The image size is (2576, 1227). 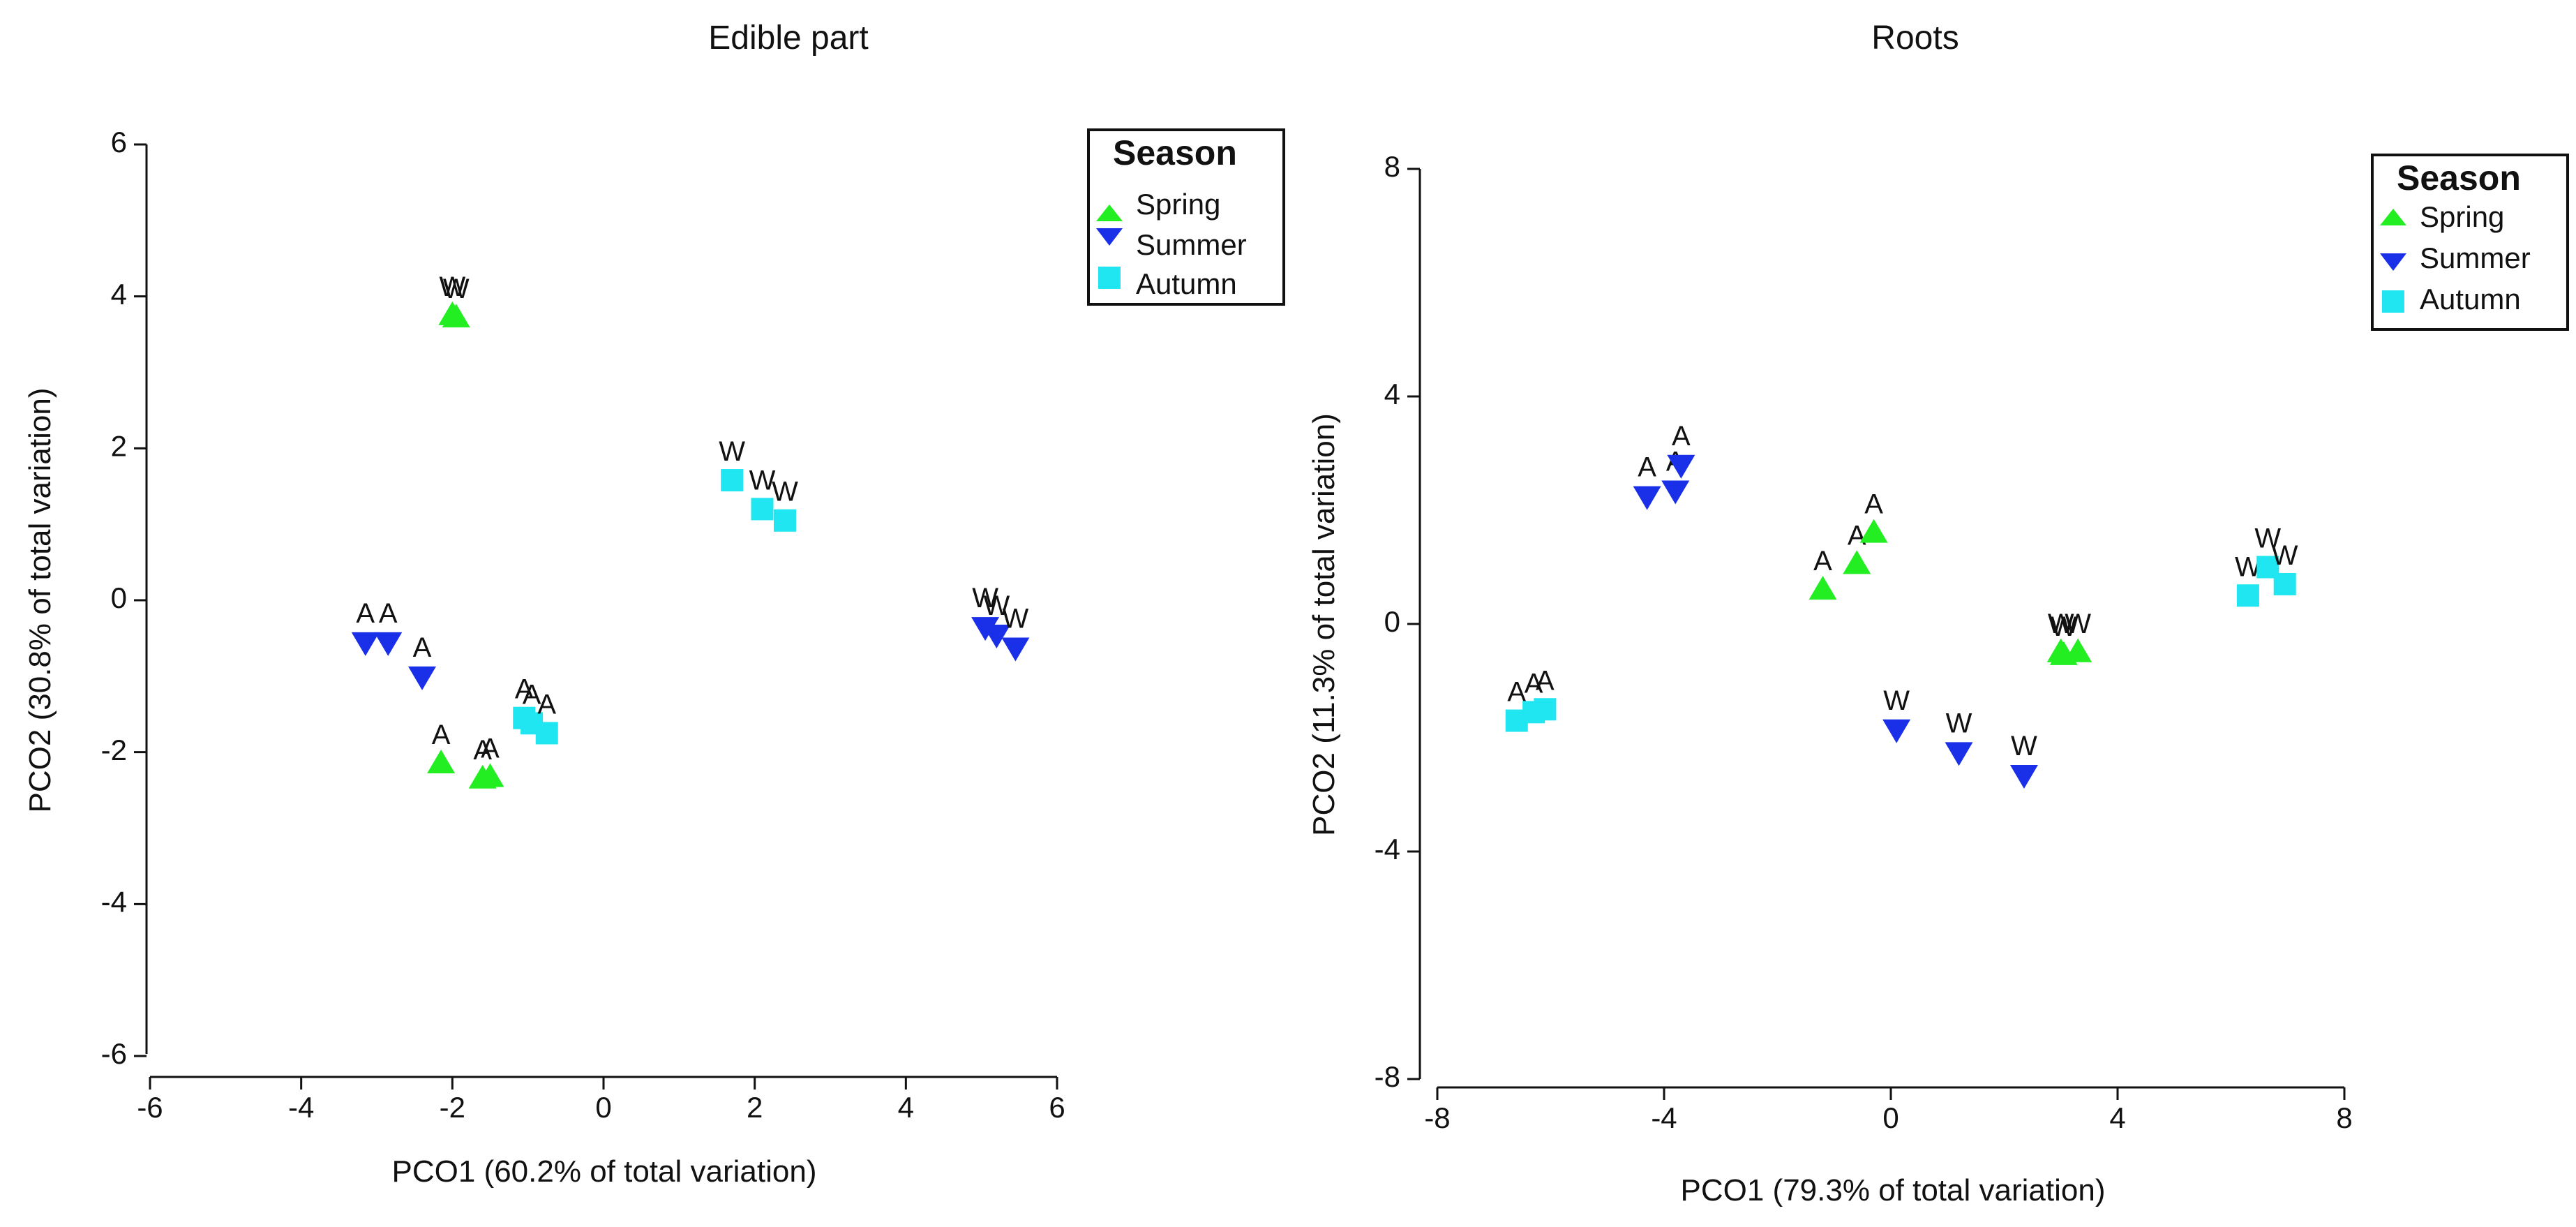 What do you see at coordinates (788, 38) in the screenshot?
I see `chart-title: Edible part` at bounding box center [788, 38].